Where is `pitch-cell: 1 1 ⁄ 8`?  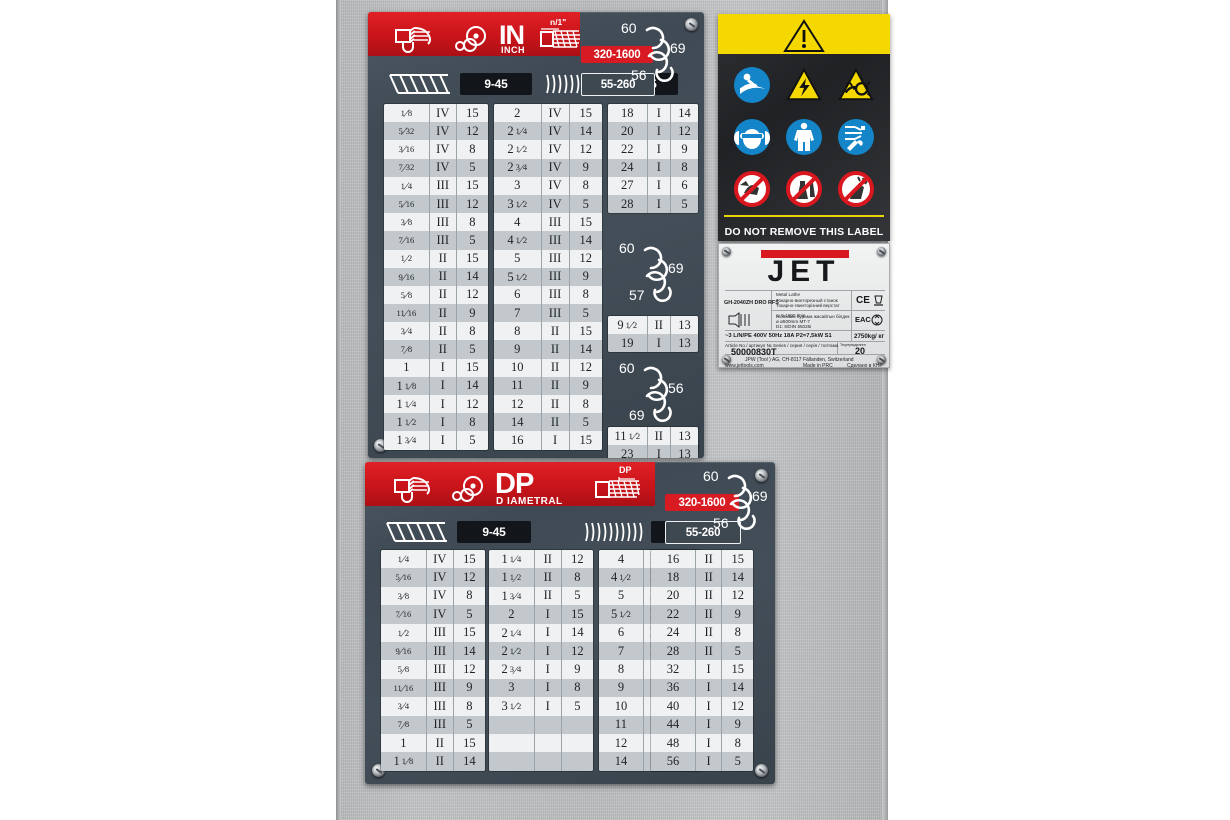 pitch-cell: 1 1 ⁄ 8 is located at coordinates (404, 761).